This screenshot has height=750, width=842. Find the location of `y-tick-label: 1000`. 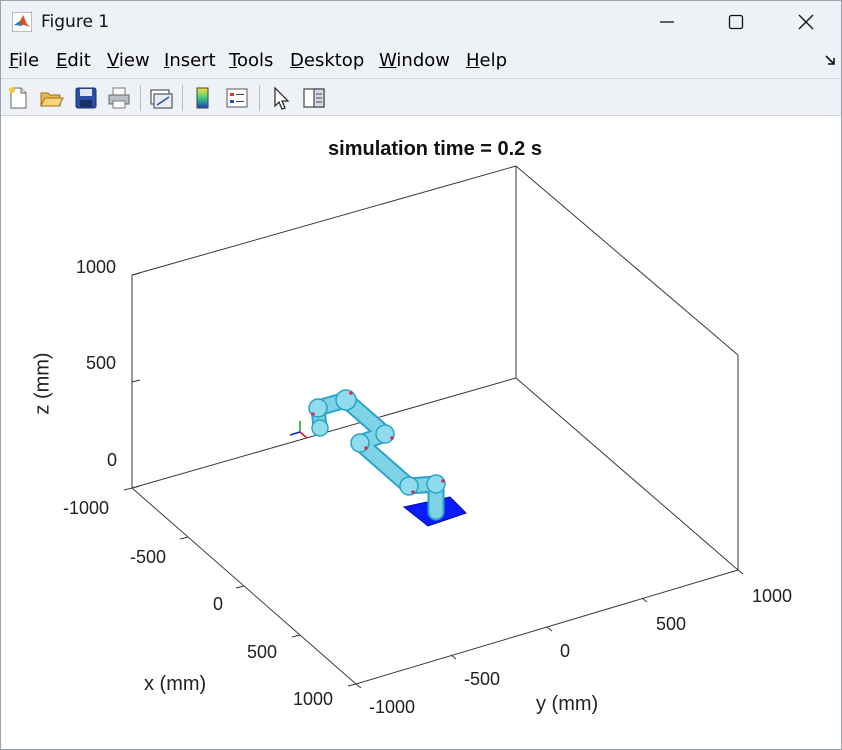

y-tick-label: 1000 is located at coordinates (772, 596).